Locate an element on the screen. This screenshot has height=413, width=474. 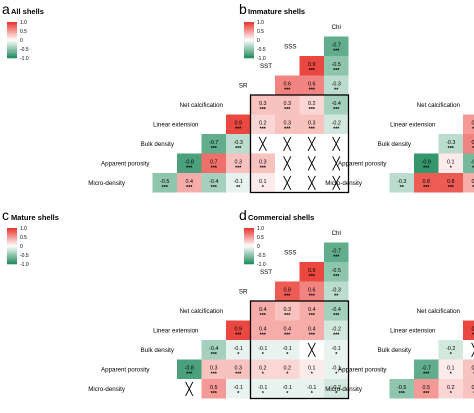
cell-significance: ** is located at coordinates (238, 188).